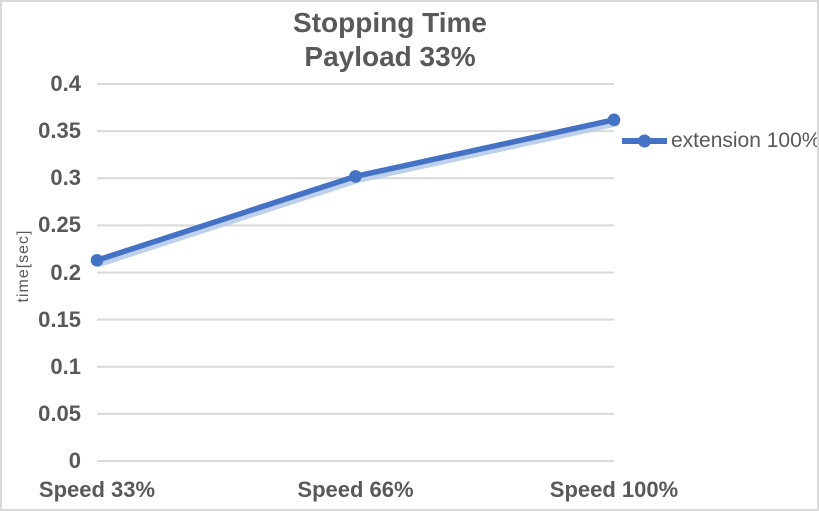 The image size is (819, 511). Describe the element at coordinates (65, 272) in the screenshot. I see `y-axis-tick-label: 0.2` at that location.